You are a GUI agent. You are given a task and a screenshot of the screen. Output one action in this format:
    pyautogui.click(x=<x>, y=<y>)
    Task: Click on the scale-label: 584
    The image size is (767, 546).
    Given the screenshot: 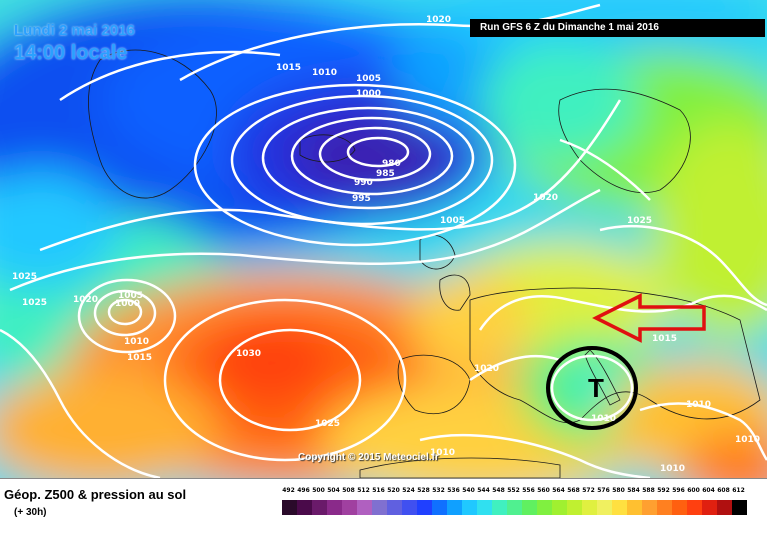 What is the action you would take?
    pyautogui.click(x=633, y=490)
    